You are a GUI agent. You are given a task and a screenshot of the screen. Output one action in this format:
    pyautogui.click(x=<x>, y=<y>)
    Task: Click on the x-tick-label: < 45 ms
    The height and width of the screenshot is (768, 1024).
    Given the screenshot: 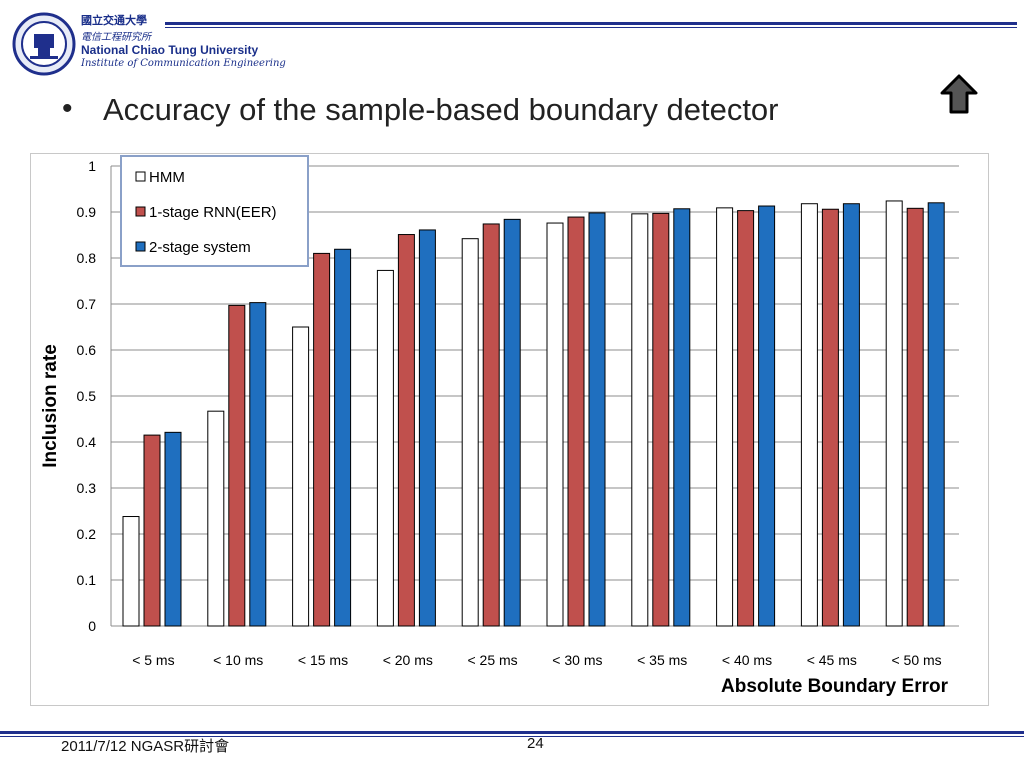 What is the action you would take?
    pyautogui.click(x=832, y=660)
    